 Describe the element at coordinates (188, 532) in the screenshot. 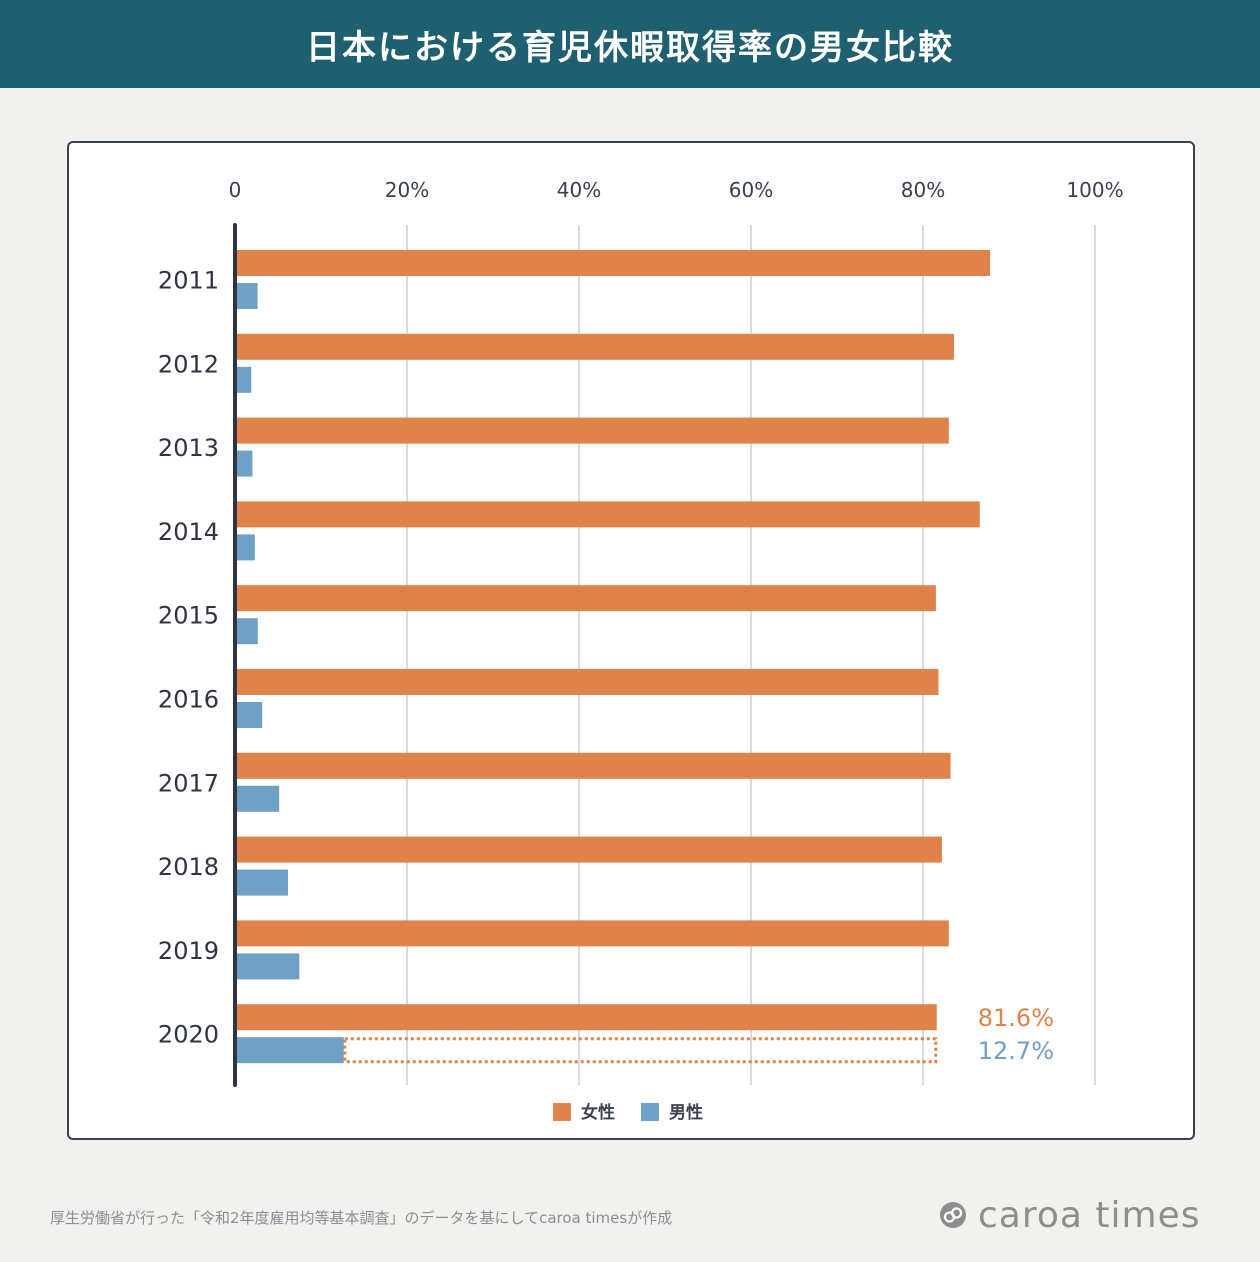

I see `year-label: 2014` at that location.